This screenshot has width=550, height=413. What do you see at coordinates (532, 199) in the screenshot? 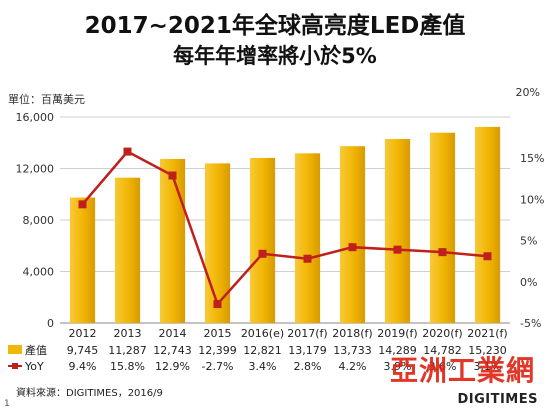
I see `right-tick-label: 10%` at bounding box center [532, 199].